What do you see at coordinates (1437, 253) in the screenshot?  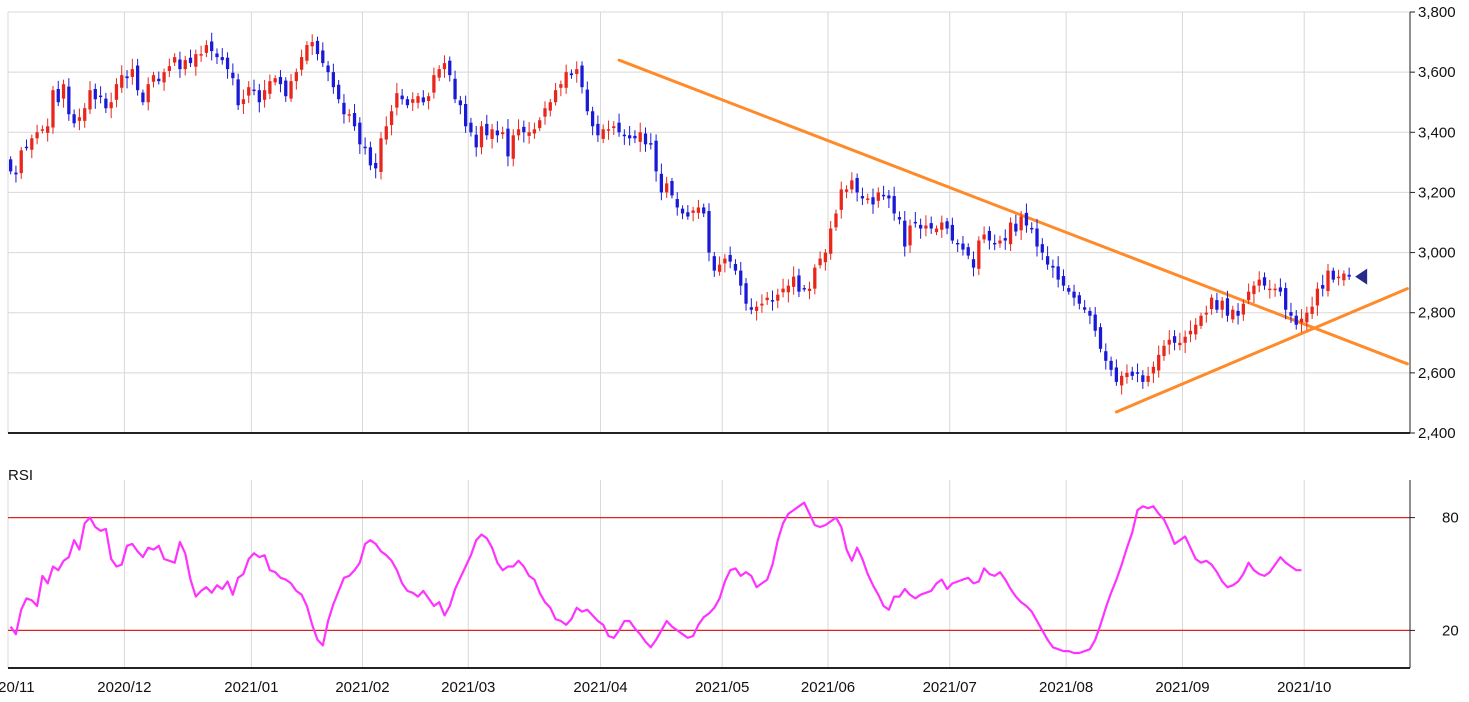 I see `price-tick-label: 3,000` at bounding box center [1437, 253].